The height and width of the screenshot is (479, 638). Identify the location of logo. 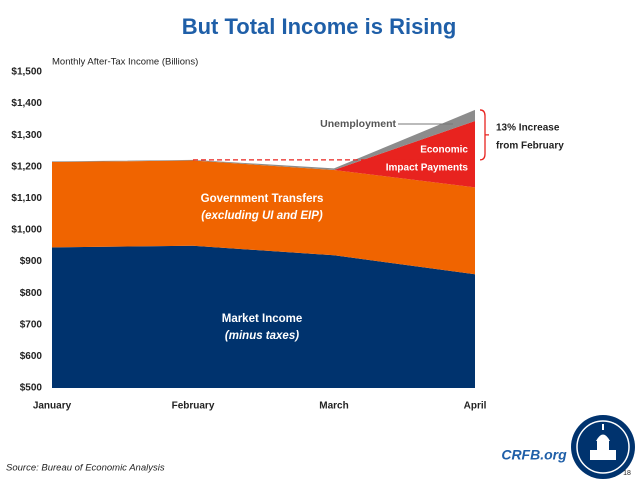
(603, 447).